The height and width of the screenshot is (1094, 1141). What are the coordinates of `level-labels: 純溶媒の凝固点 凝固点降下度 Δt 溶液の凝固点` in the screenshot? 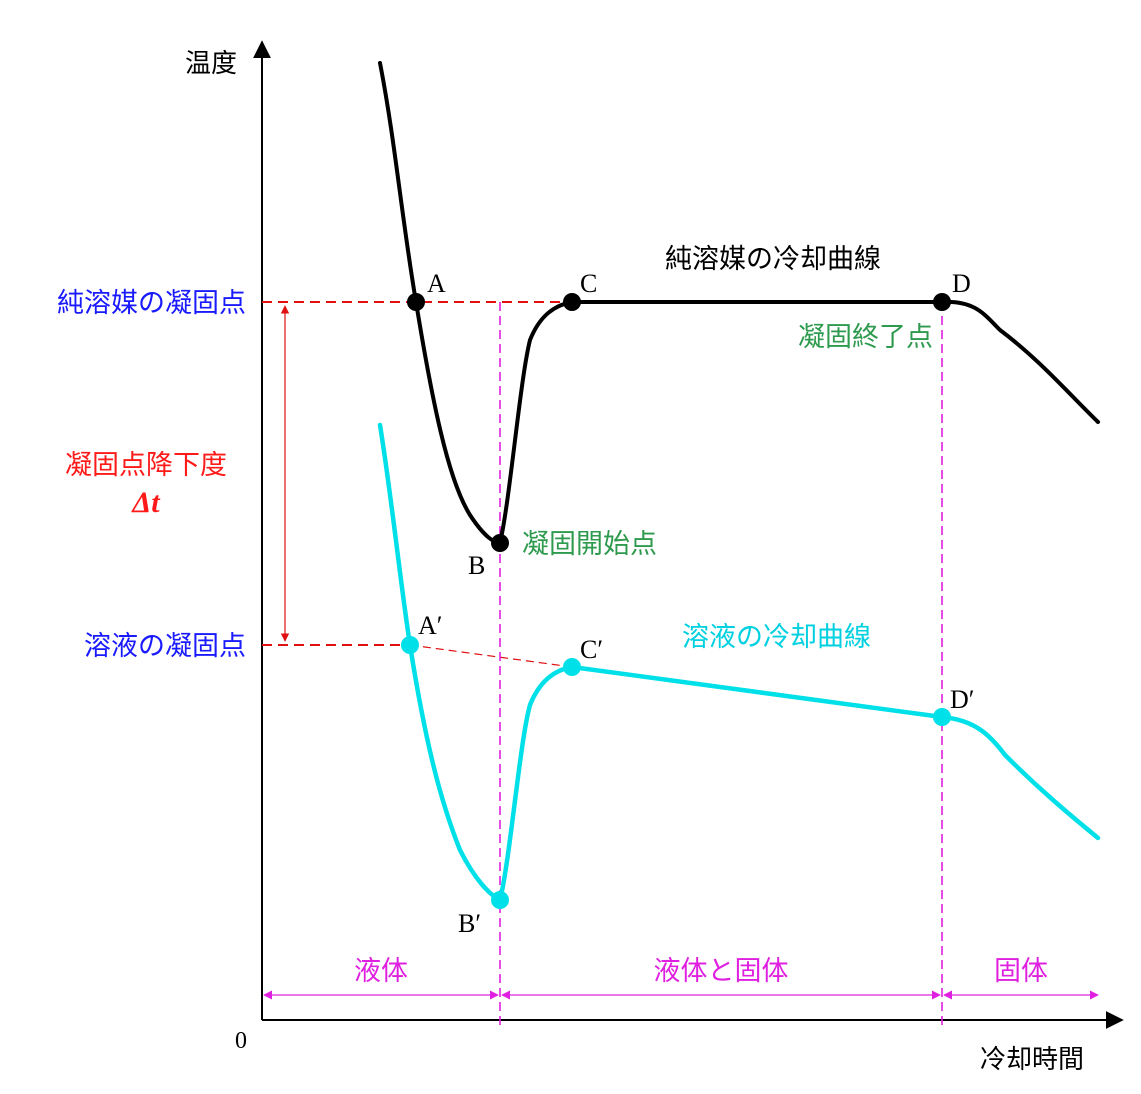 It's located at (151, 475).